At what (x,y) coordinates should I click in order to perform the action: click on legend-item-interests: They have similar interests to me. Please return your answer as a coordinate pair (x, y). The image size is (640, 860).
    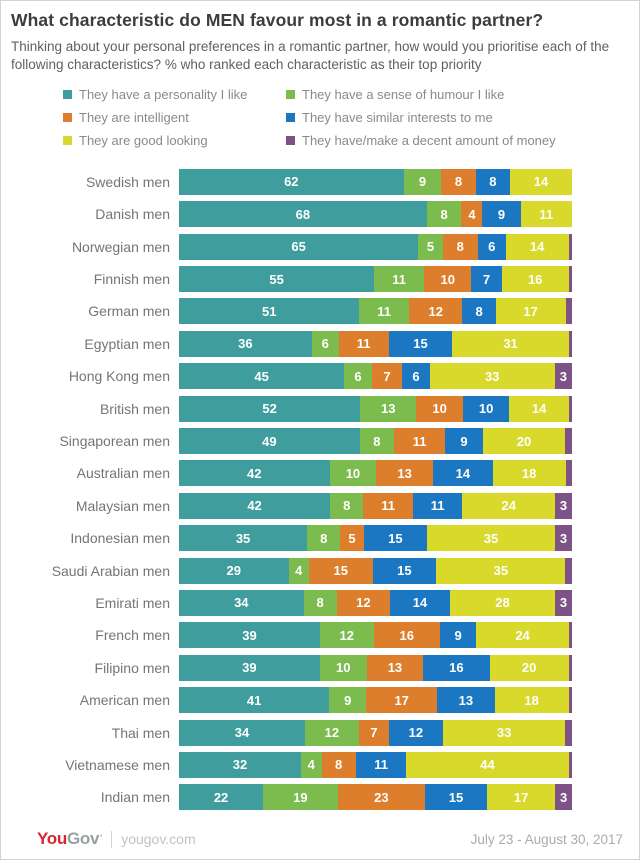
    Looking at the image, I should click on (462, 117).